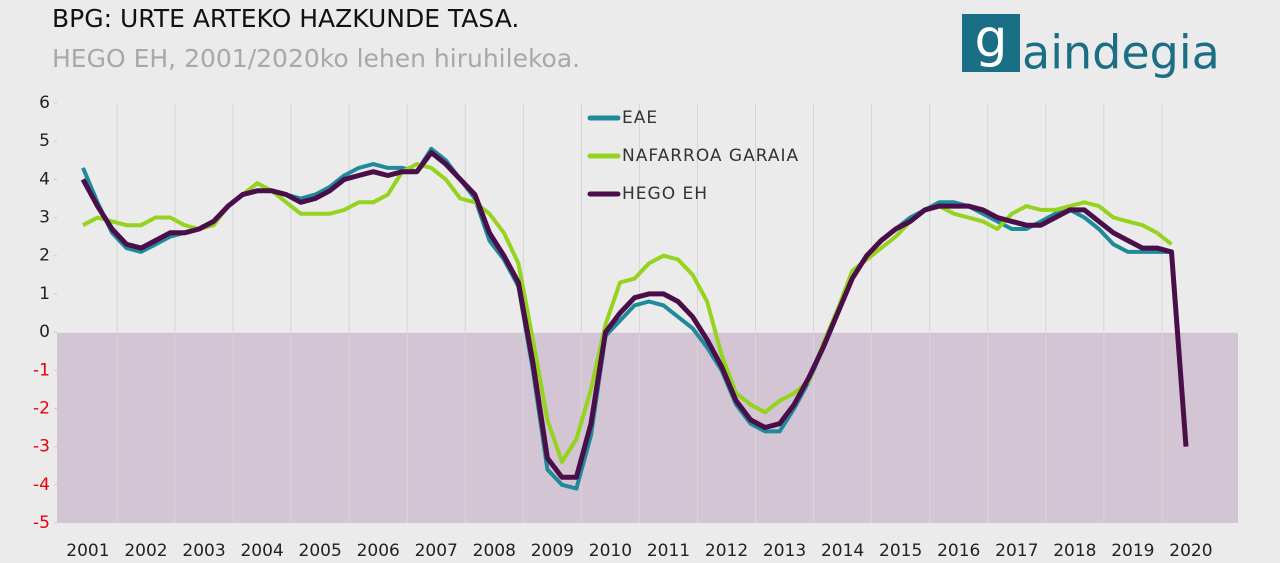  I want to click on y-tick-label: -5, so click(41, 523).